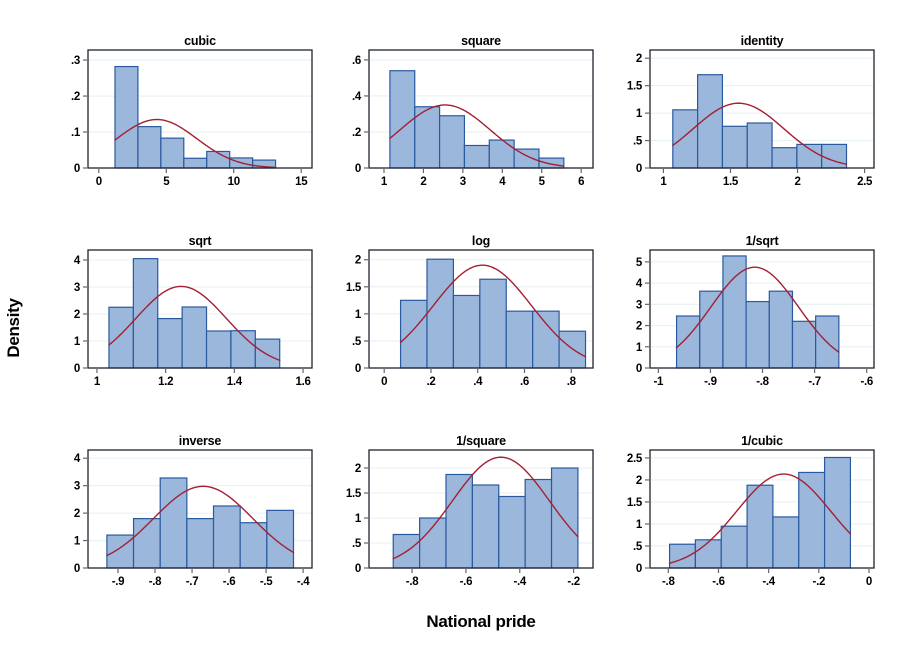 The height and width of the screenshot is (656, 902). I want to click on histogram-svg-1-sqrt: -1 -.9 -.8 -.7 -.6 0 1 2 3 4 5 1/sqrt, so click(755, 311).